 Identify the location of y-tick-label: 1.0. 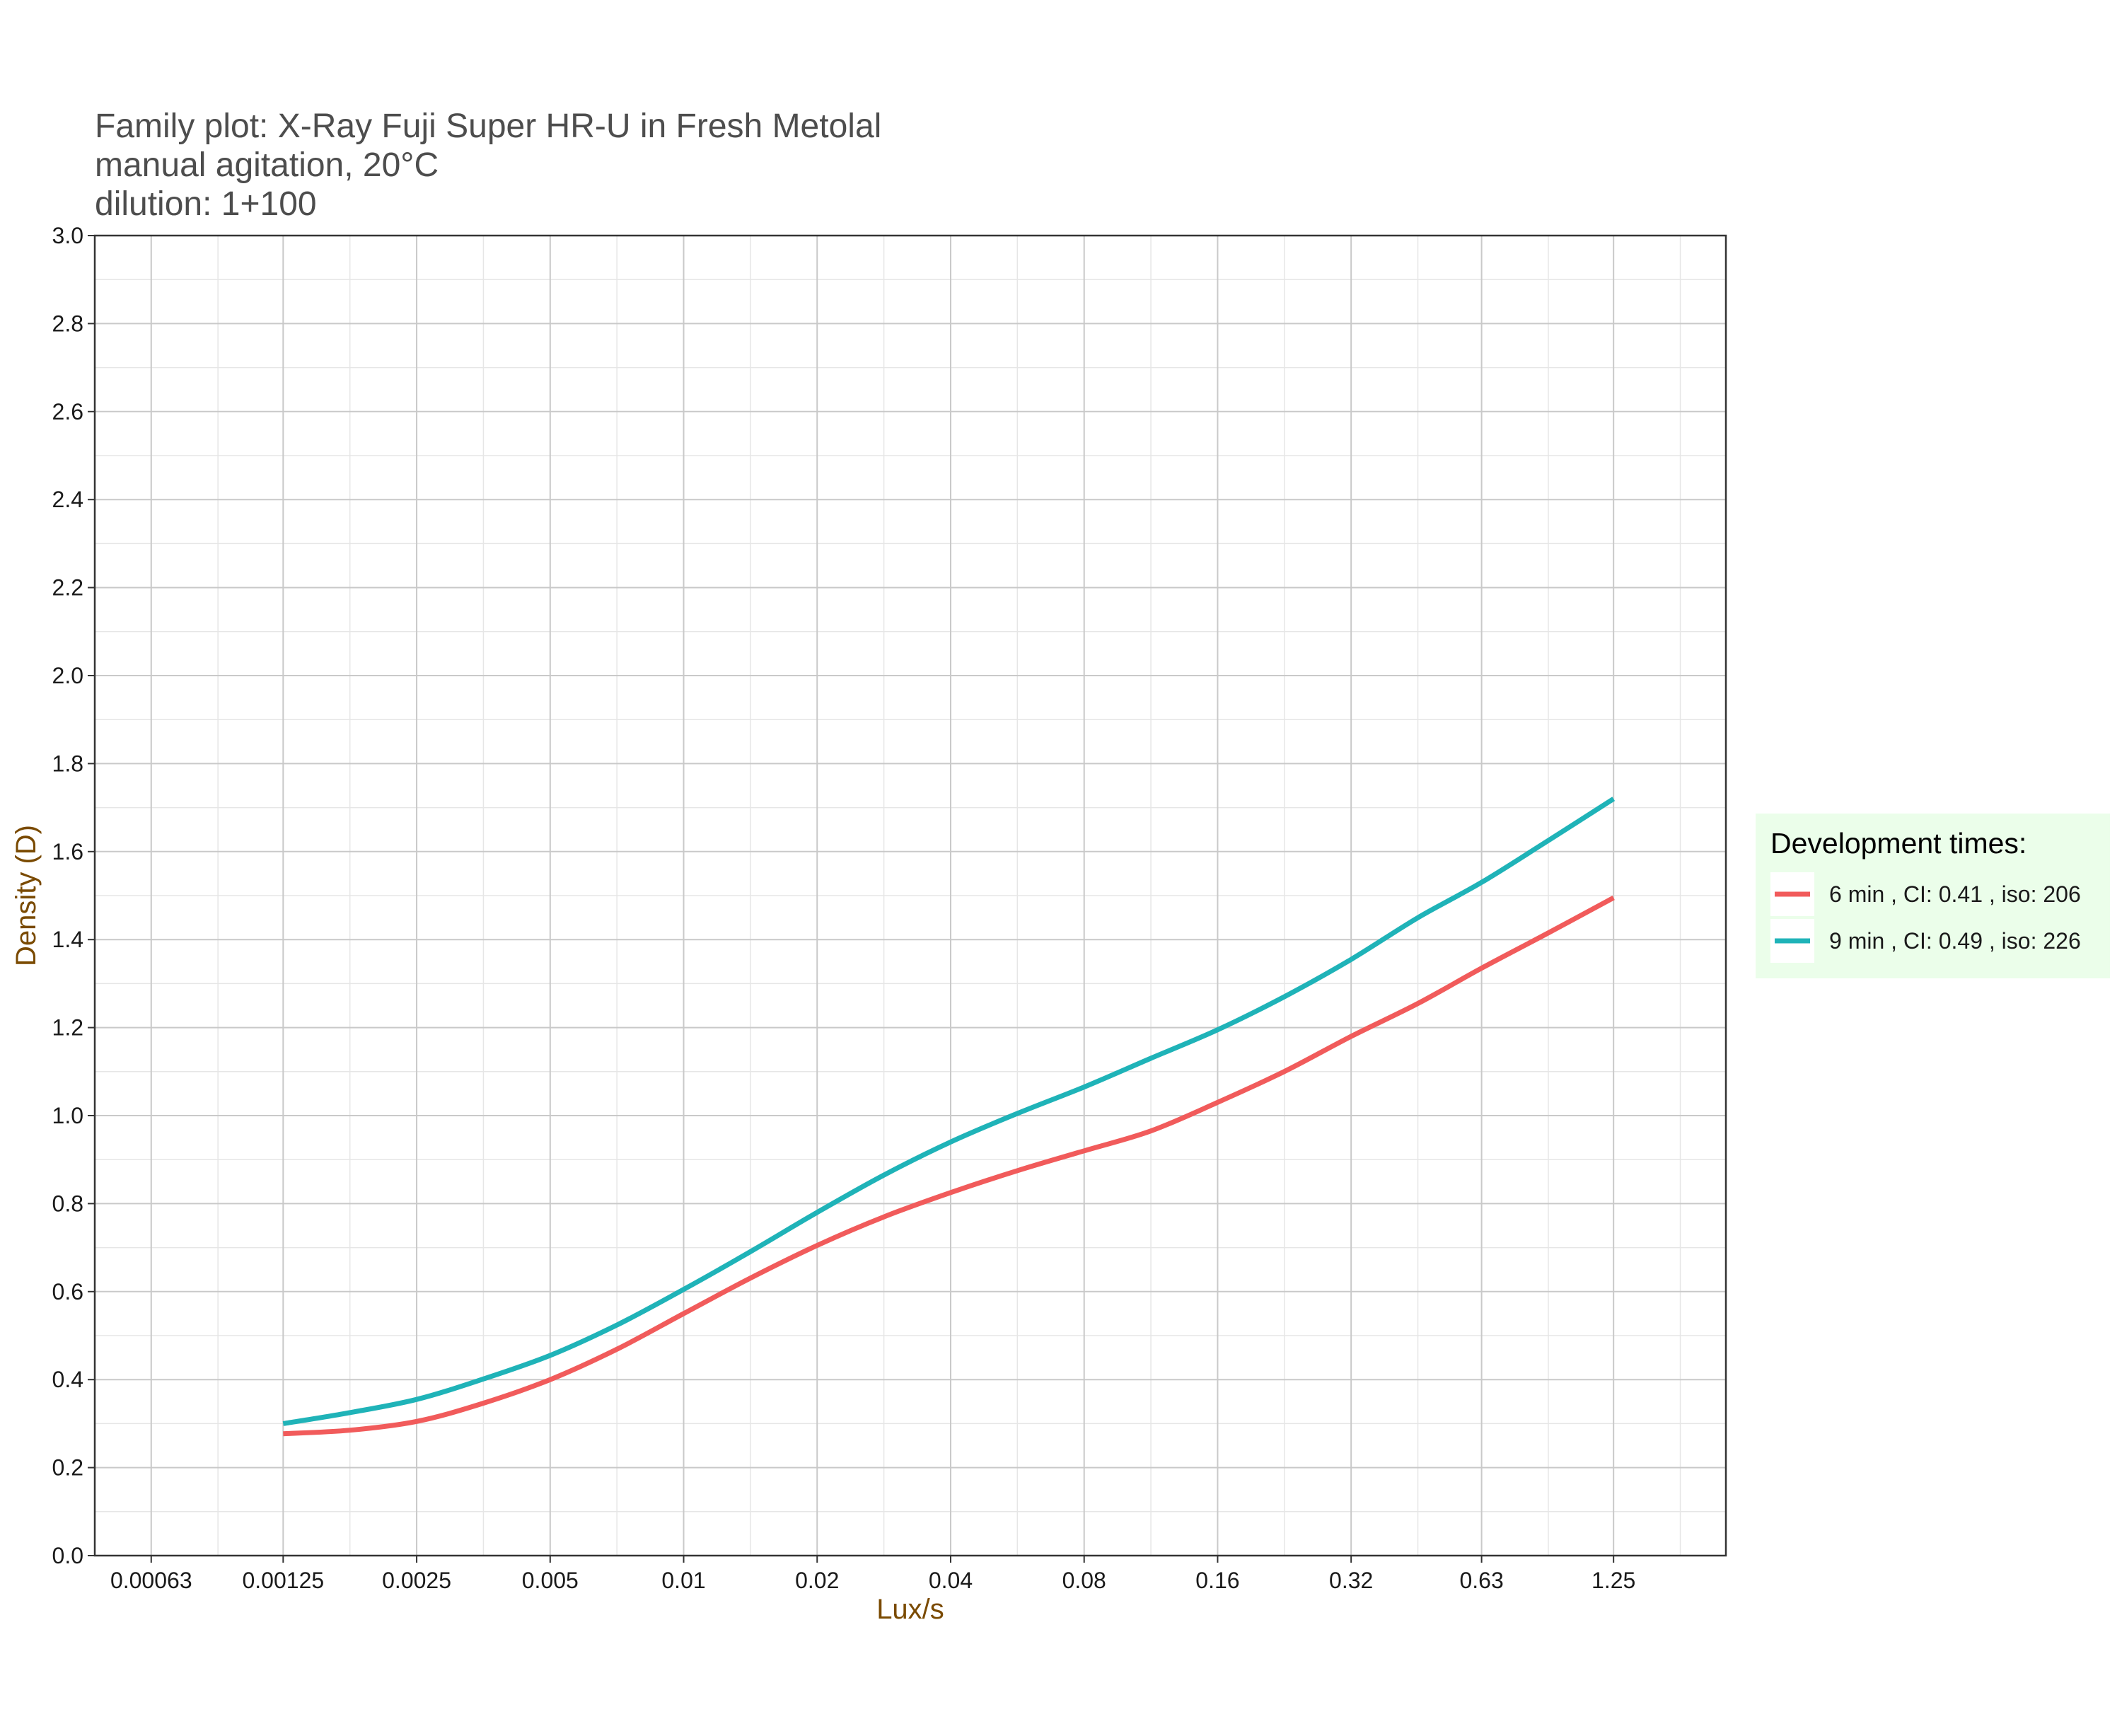
(67, 1116).